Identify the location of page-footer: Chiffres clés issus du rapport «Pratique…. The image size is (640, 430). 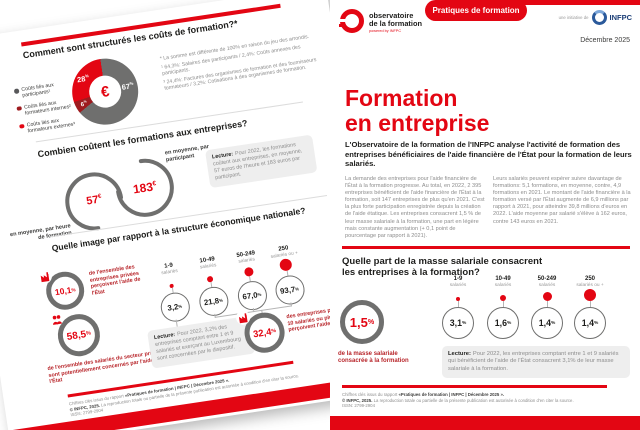
(458, 400).